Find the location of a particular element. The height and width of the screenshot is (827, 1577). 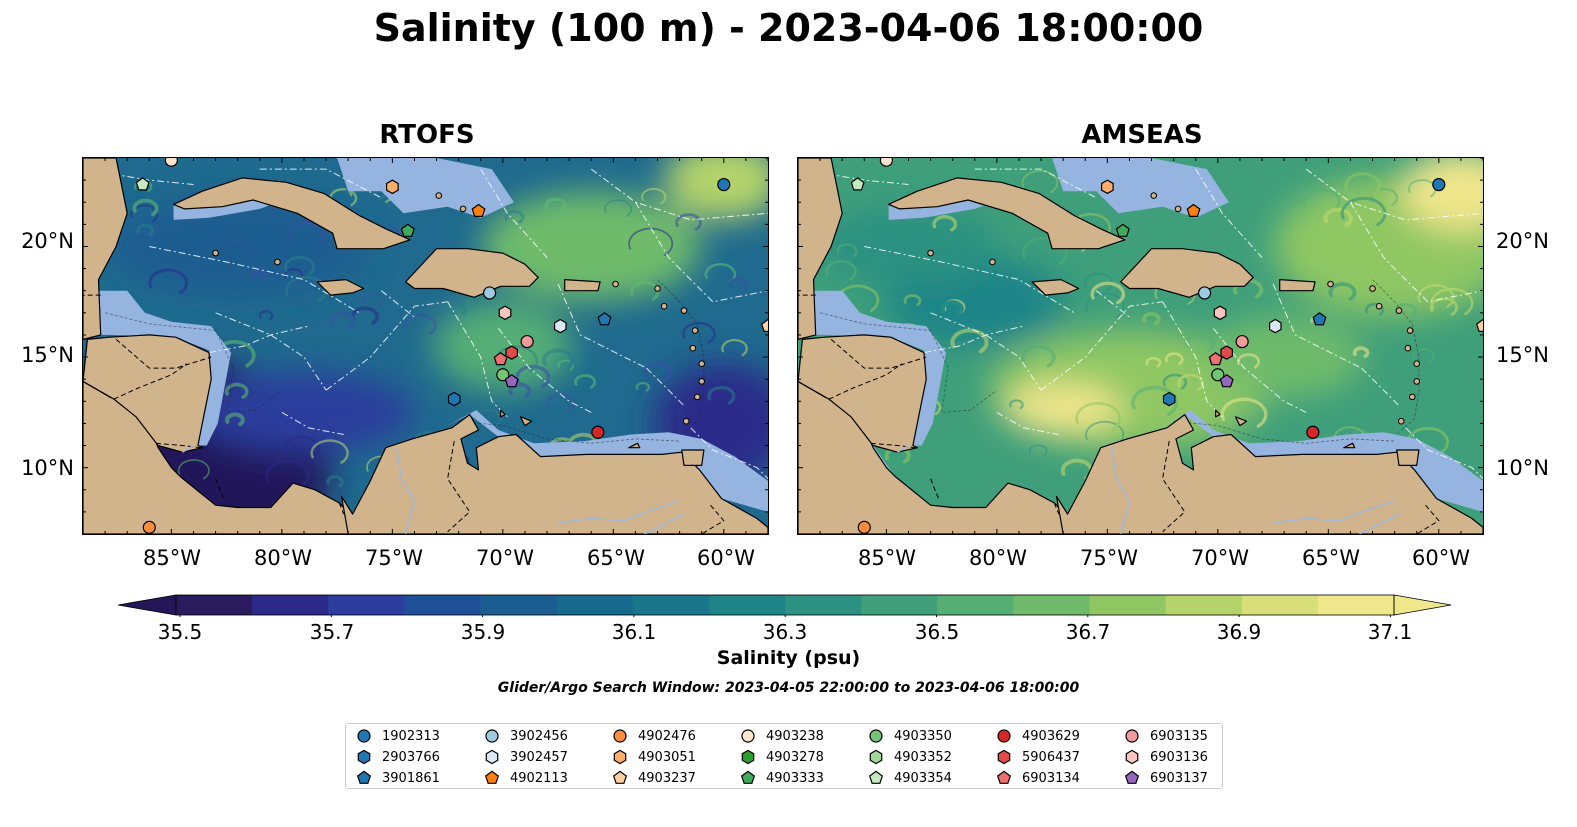

legend-item: 4903238 is located at coordinates (782, 736).